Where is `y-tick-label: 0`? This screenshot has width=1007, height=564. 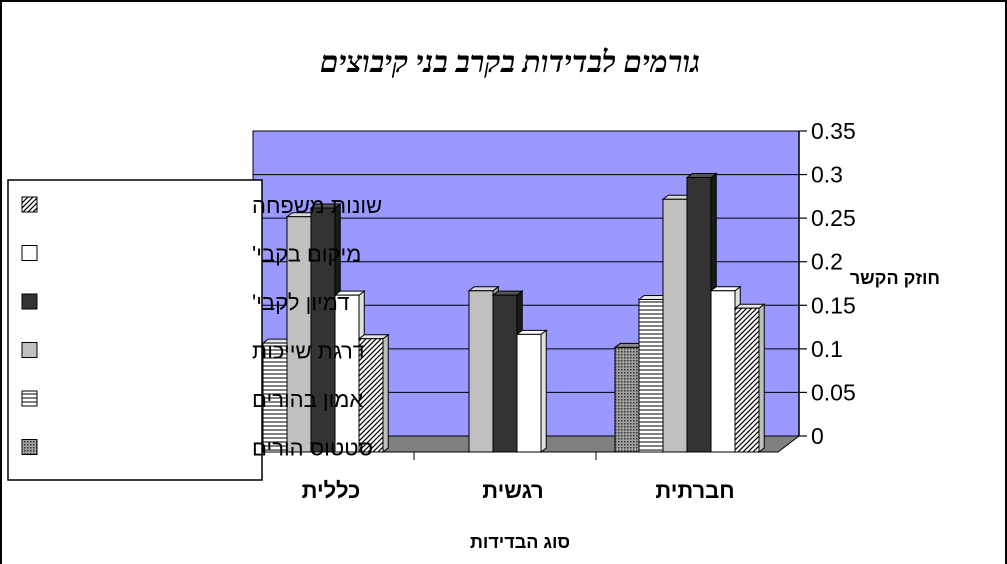
y-tick-label: 0 is located at coordinates (817, 436).